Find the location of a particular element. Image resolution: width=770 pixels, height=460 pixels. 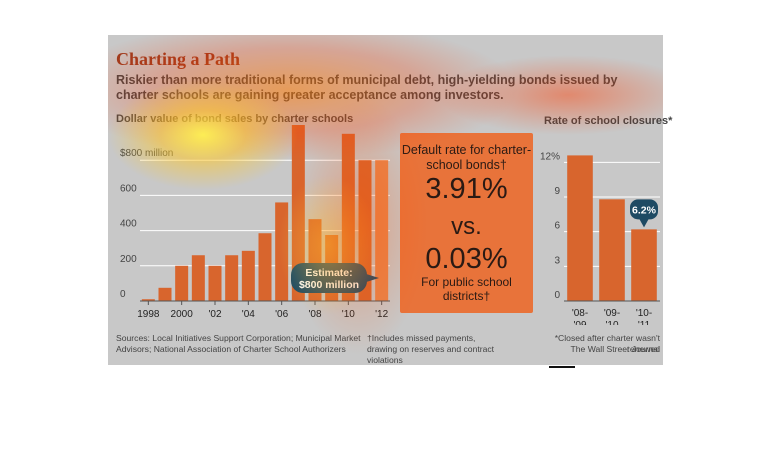

y-tick-label: 400 is located at coordinates (128, 224).